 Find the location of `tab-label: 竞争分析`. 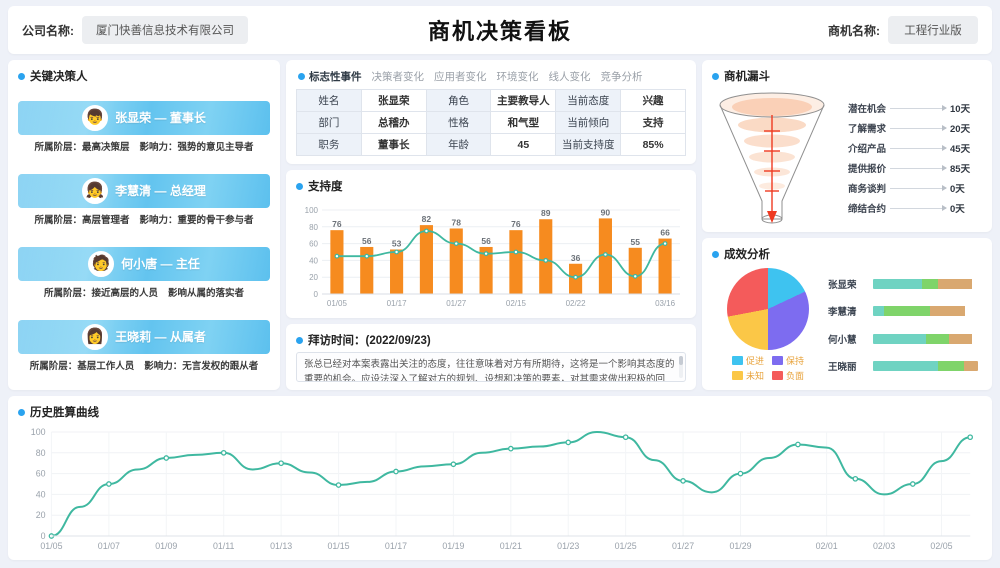

tab-label: 竞争分析 is located at coordinates (621, 77).